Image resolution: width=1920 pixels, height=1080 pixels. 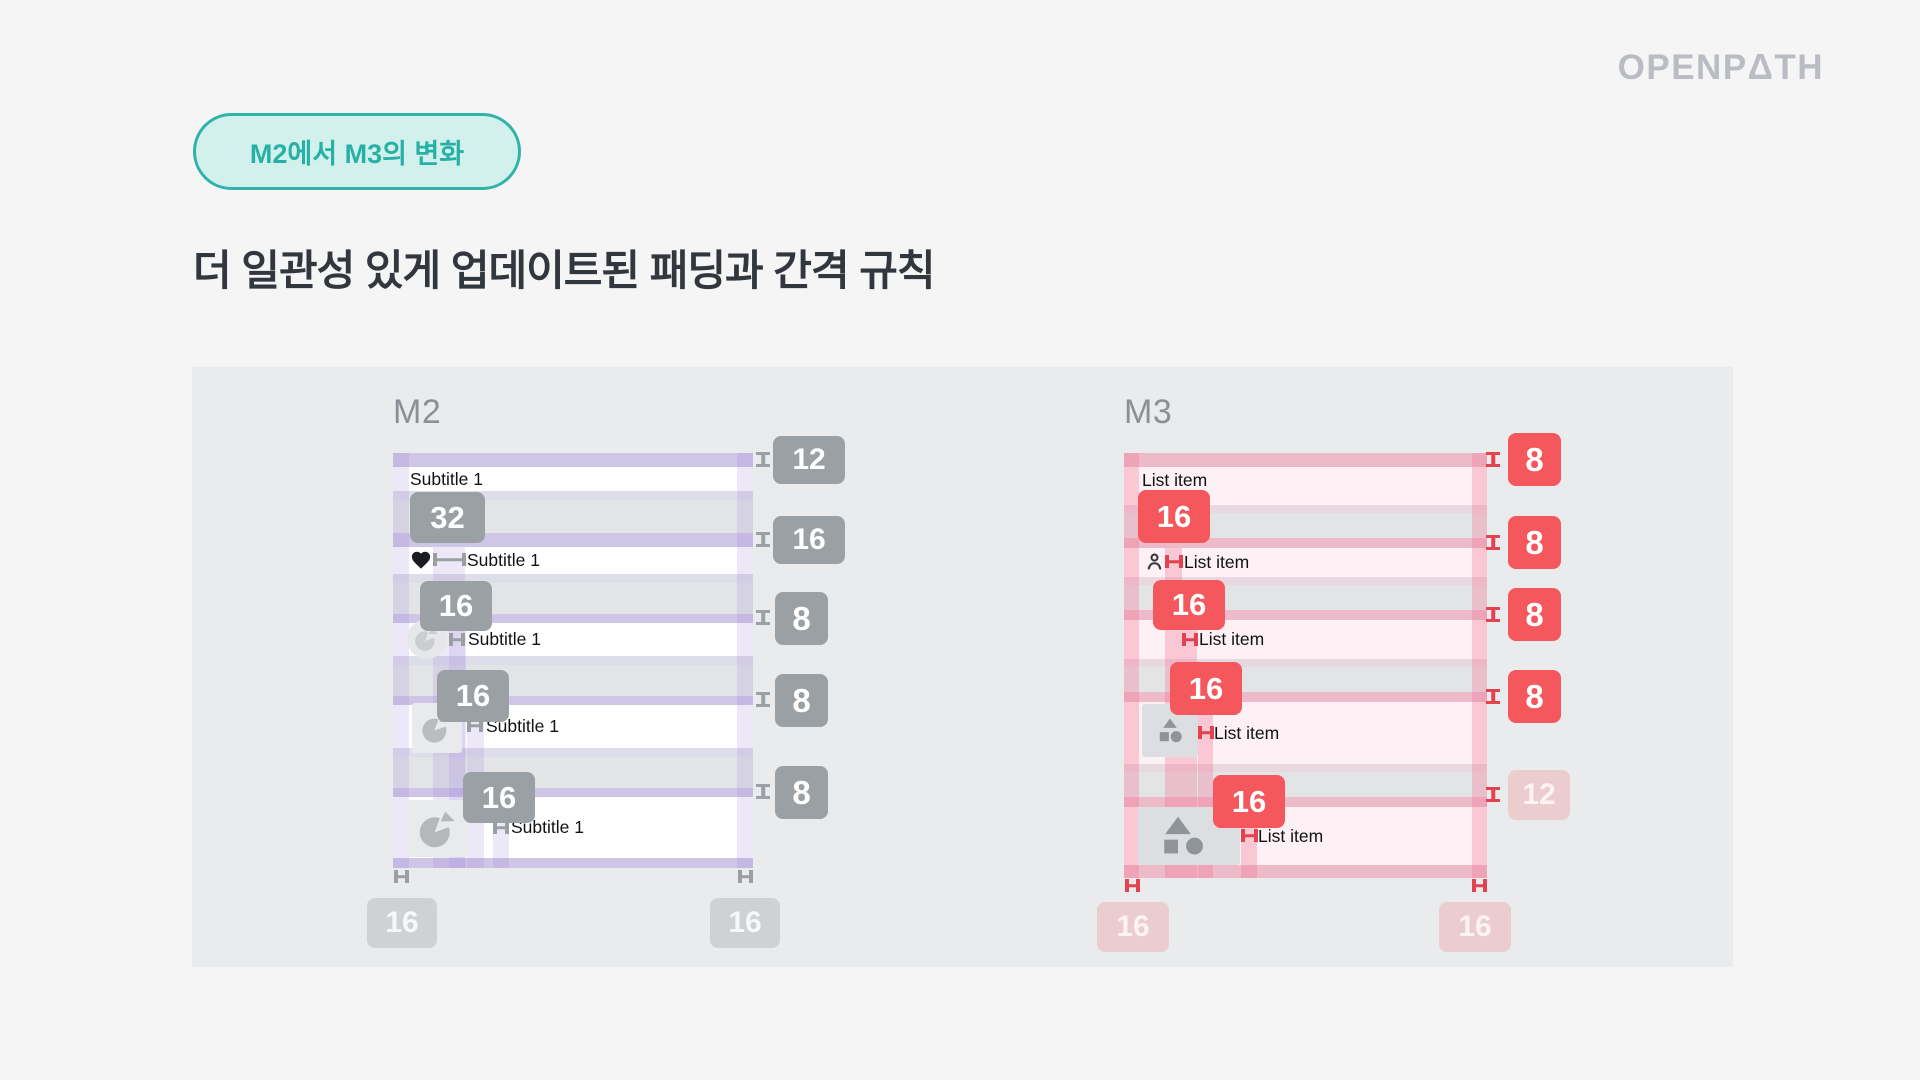 What do you see at coordinates (1682, 67) in the screenshot?
I see `brand-text: OPENP` at bounding box center [1682, 67].